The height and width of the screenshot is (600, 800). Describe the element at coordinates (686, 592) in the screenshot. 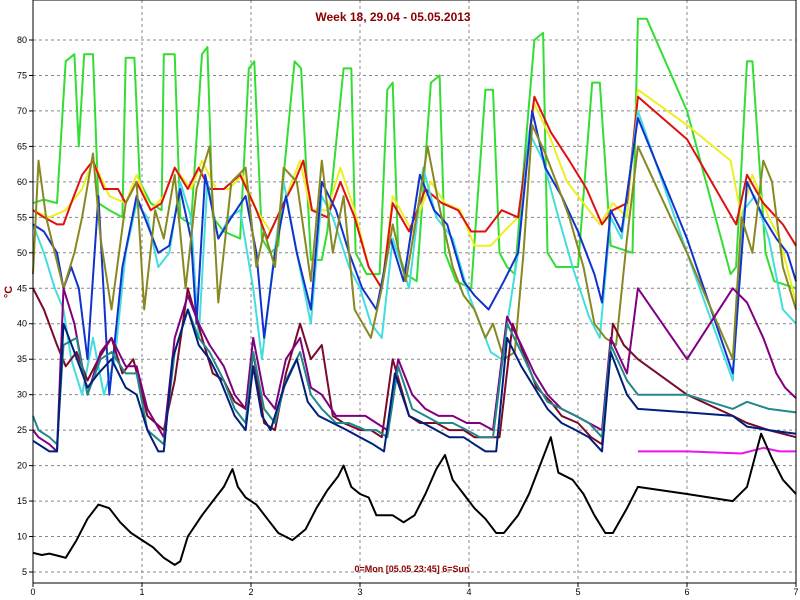

I see `x-tick-label: 6` at that location.